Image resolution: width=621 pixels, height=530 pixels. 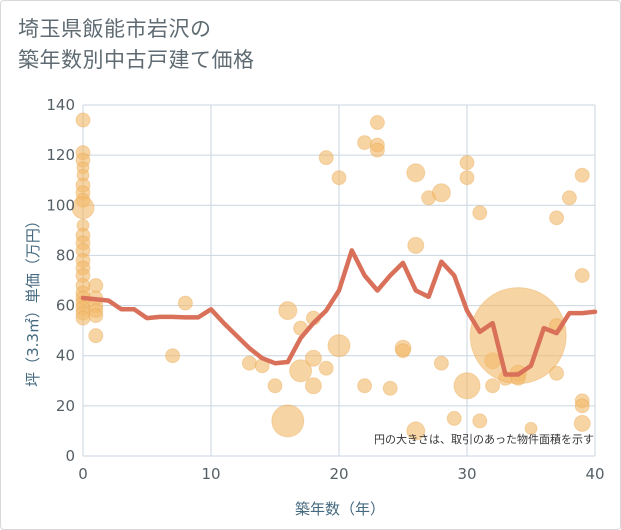 What do you see at coordinates (60, 105) in the screenshot?
I see `y-tick-label: 140` at bounding box center [60, 105].